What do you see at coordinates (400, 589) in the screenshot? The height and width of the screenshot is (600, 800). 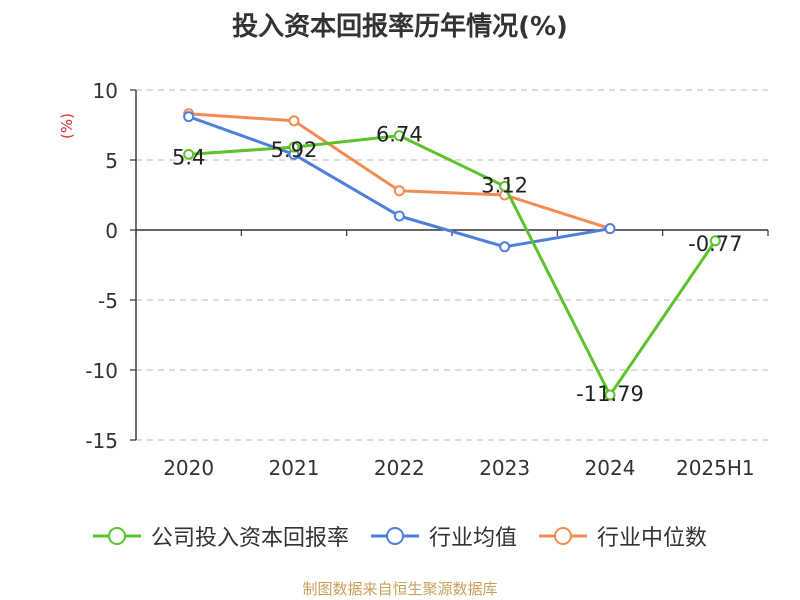 I see `source-note: 制图数据来自恒生聚源数据库` at bounding box center [400, 589].